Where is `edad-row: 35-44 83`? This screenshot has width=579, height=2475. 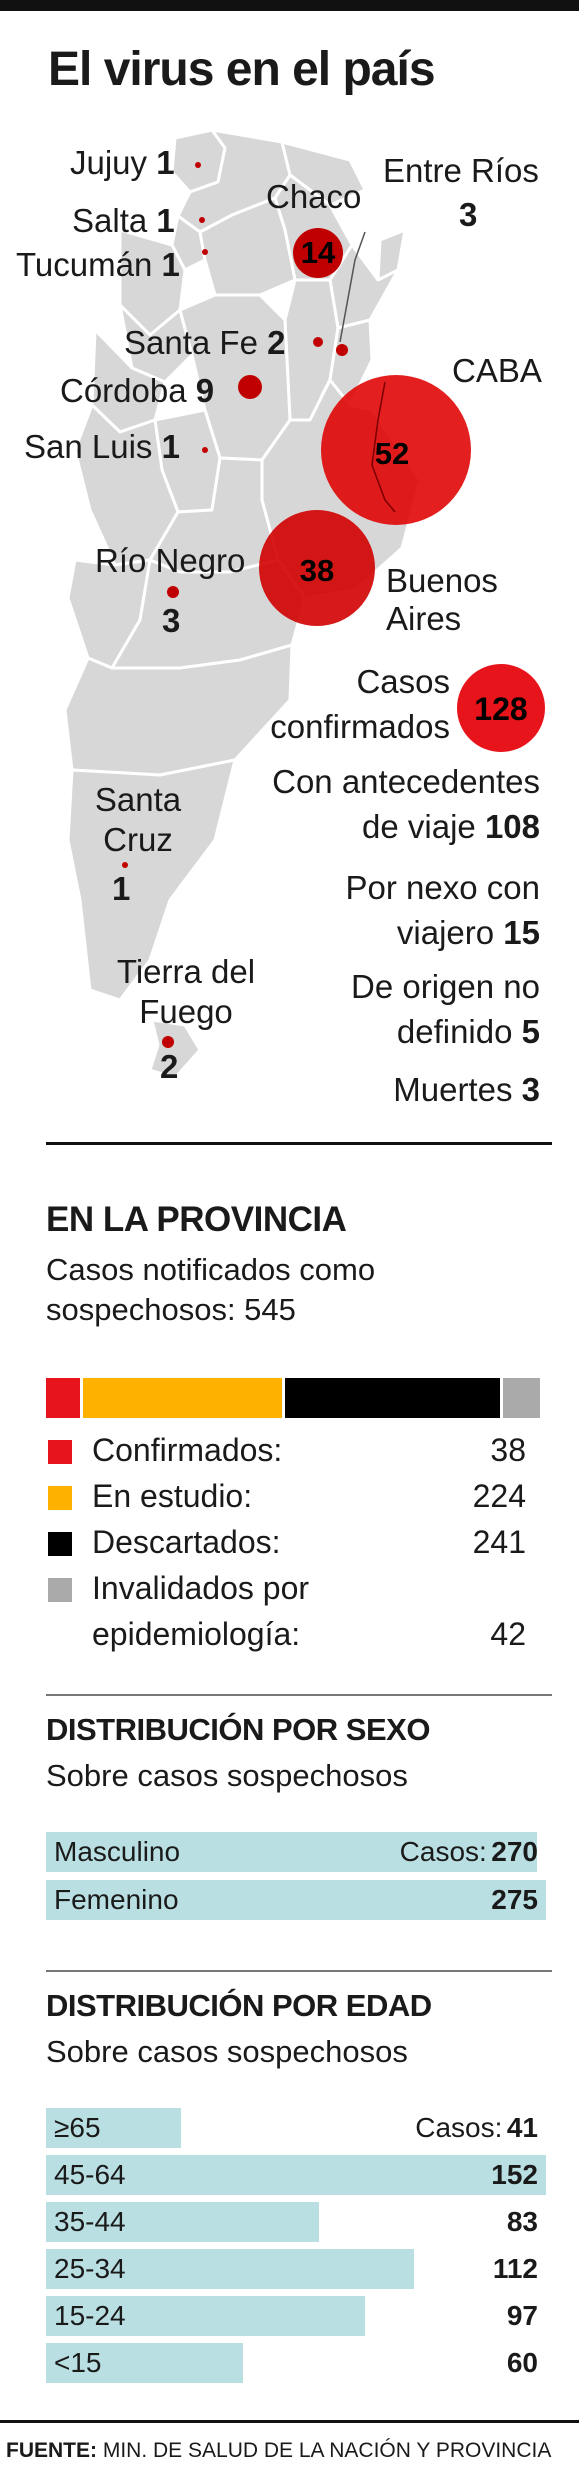 edad-row: 35-44 83 is located at coordinates (299, 2222).